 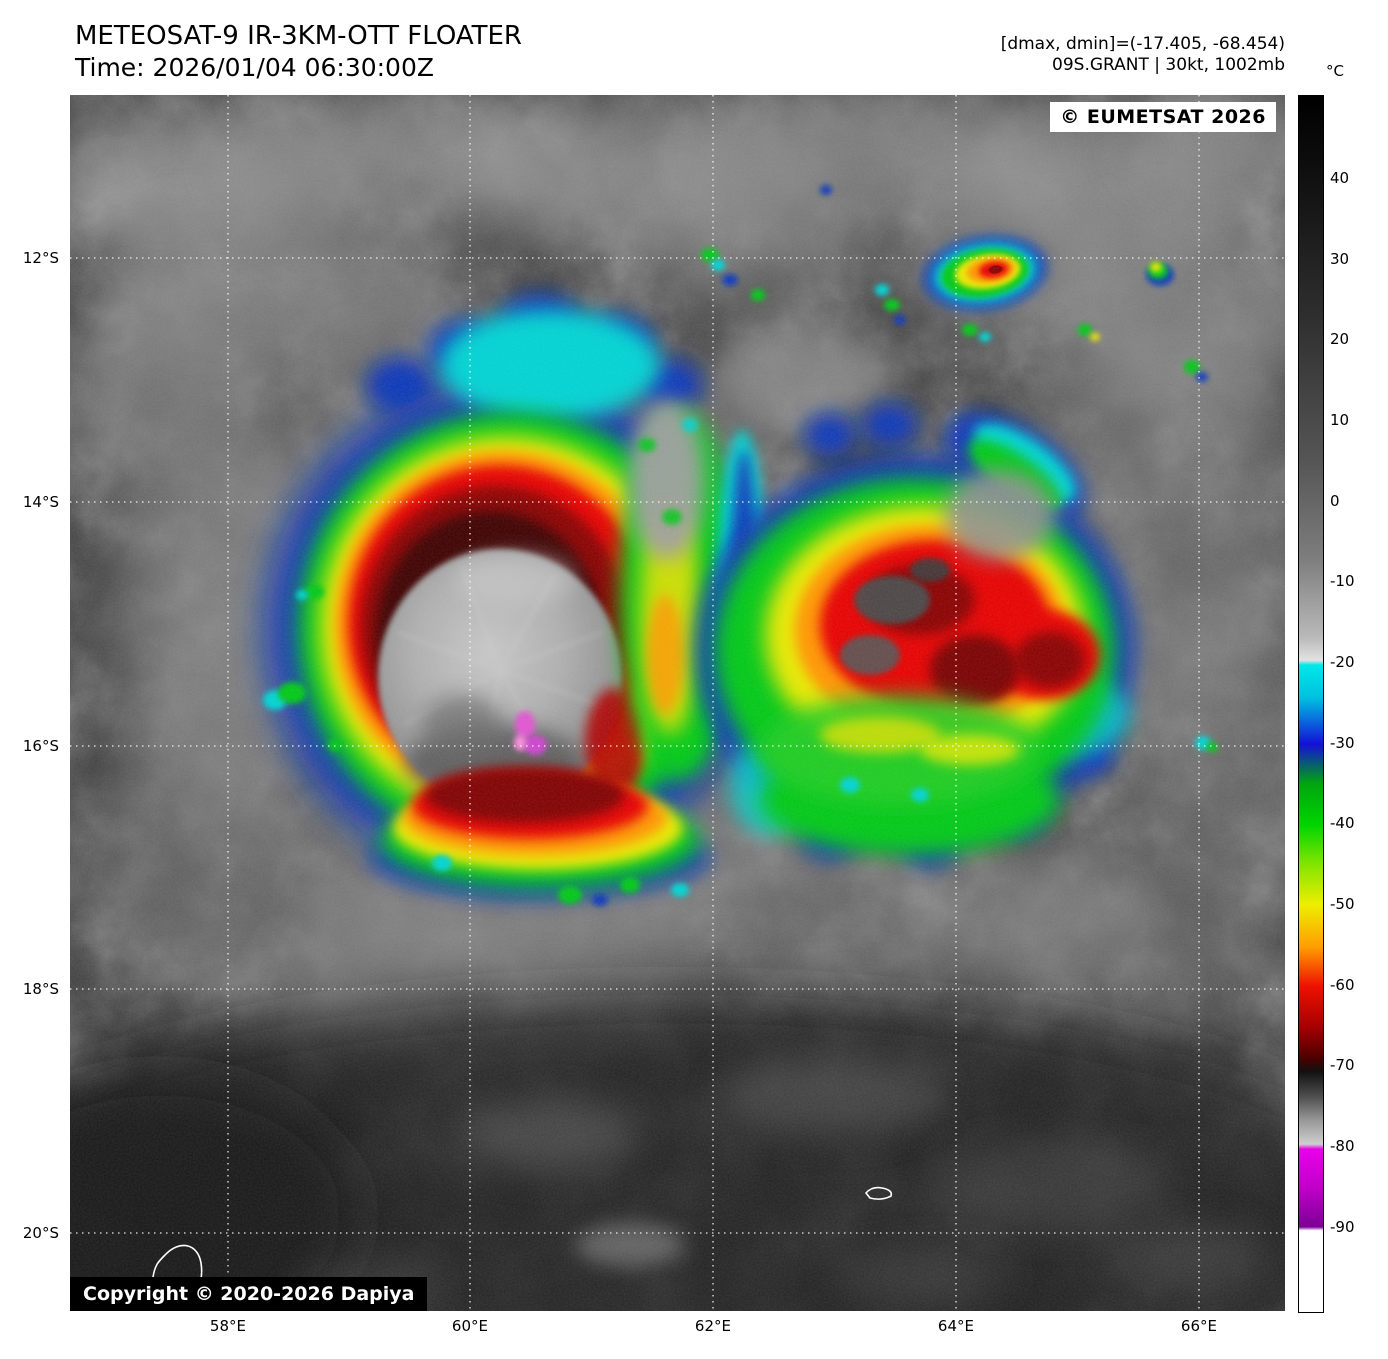 I want to click on eumetsat-credit-badge: © EUMETSAT 2026, so click(x=1163, y=117).